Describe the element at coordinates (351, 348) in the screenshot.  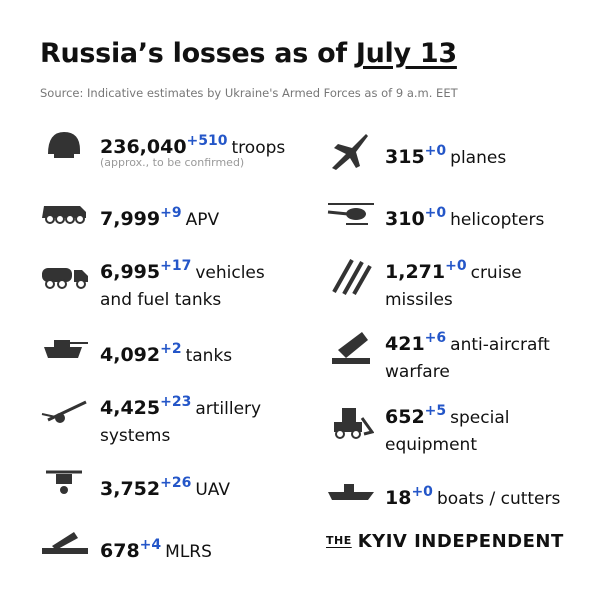
I see `aa-icon` at that location.